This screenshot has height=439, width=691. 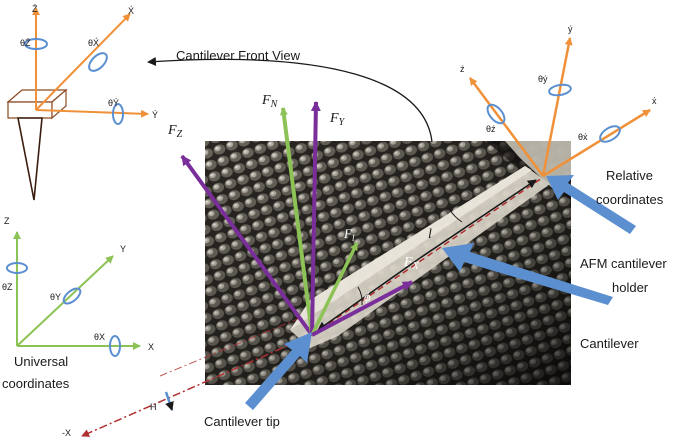 I want to click on holder-pointer-arrow, so click(x=591, y=204).